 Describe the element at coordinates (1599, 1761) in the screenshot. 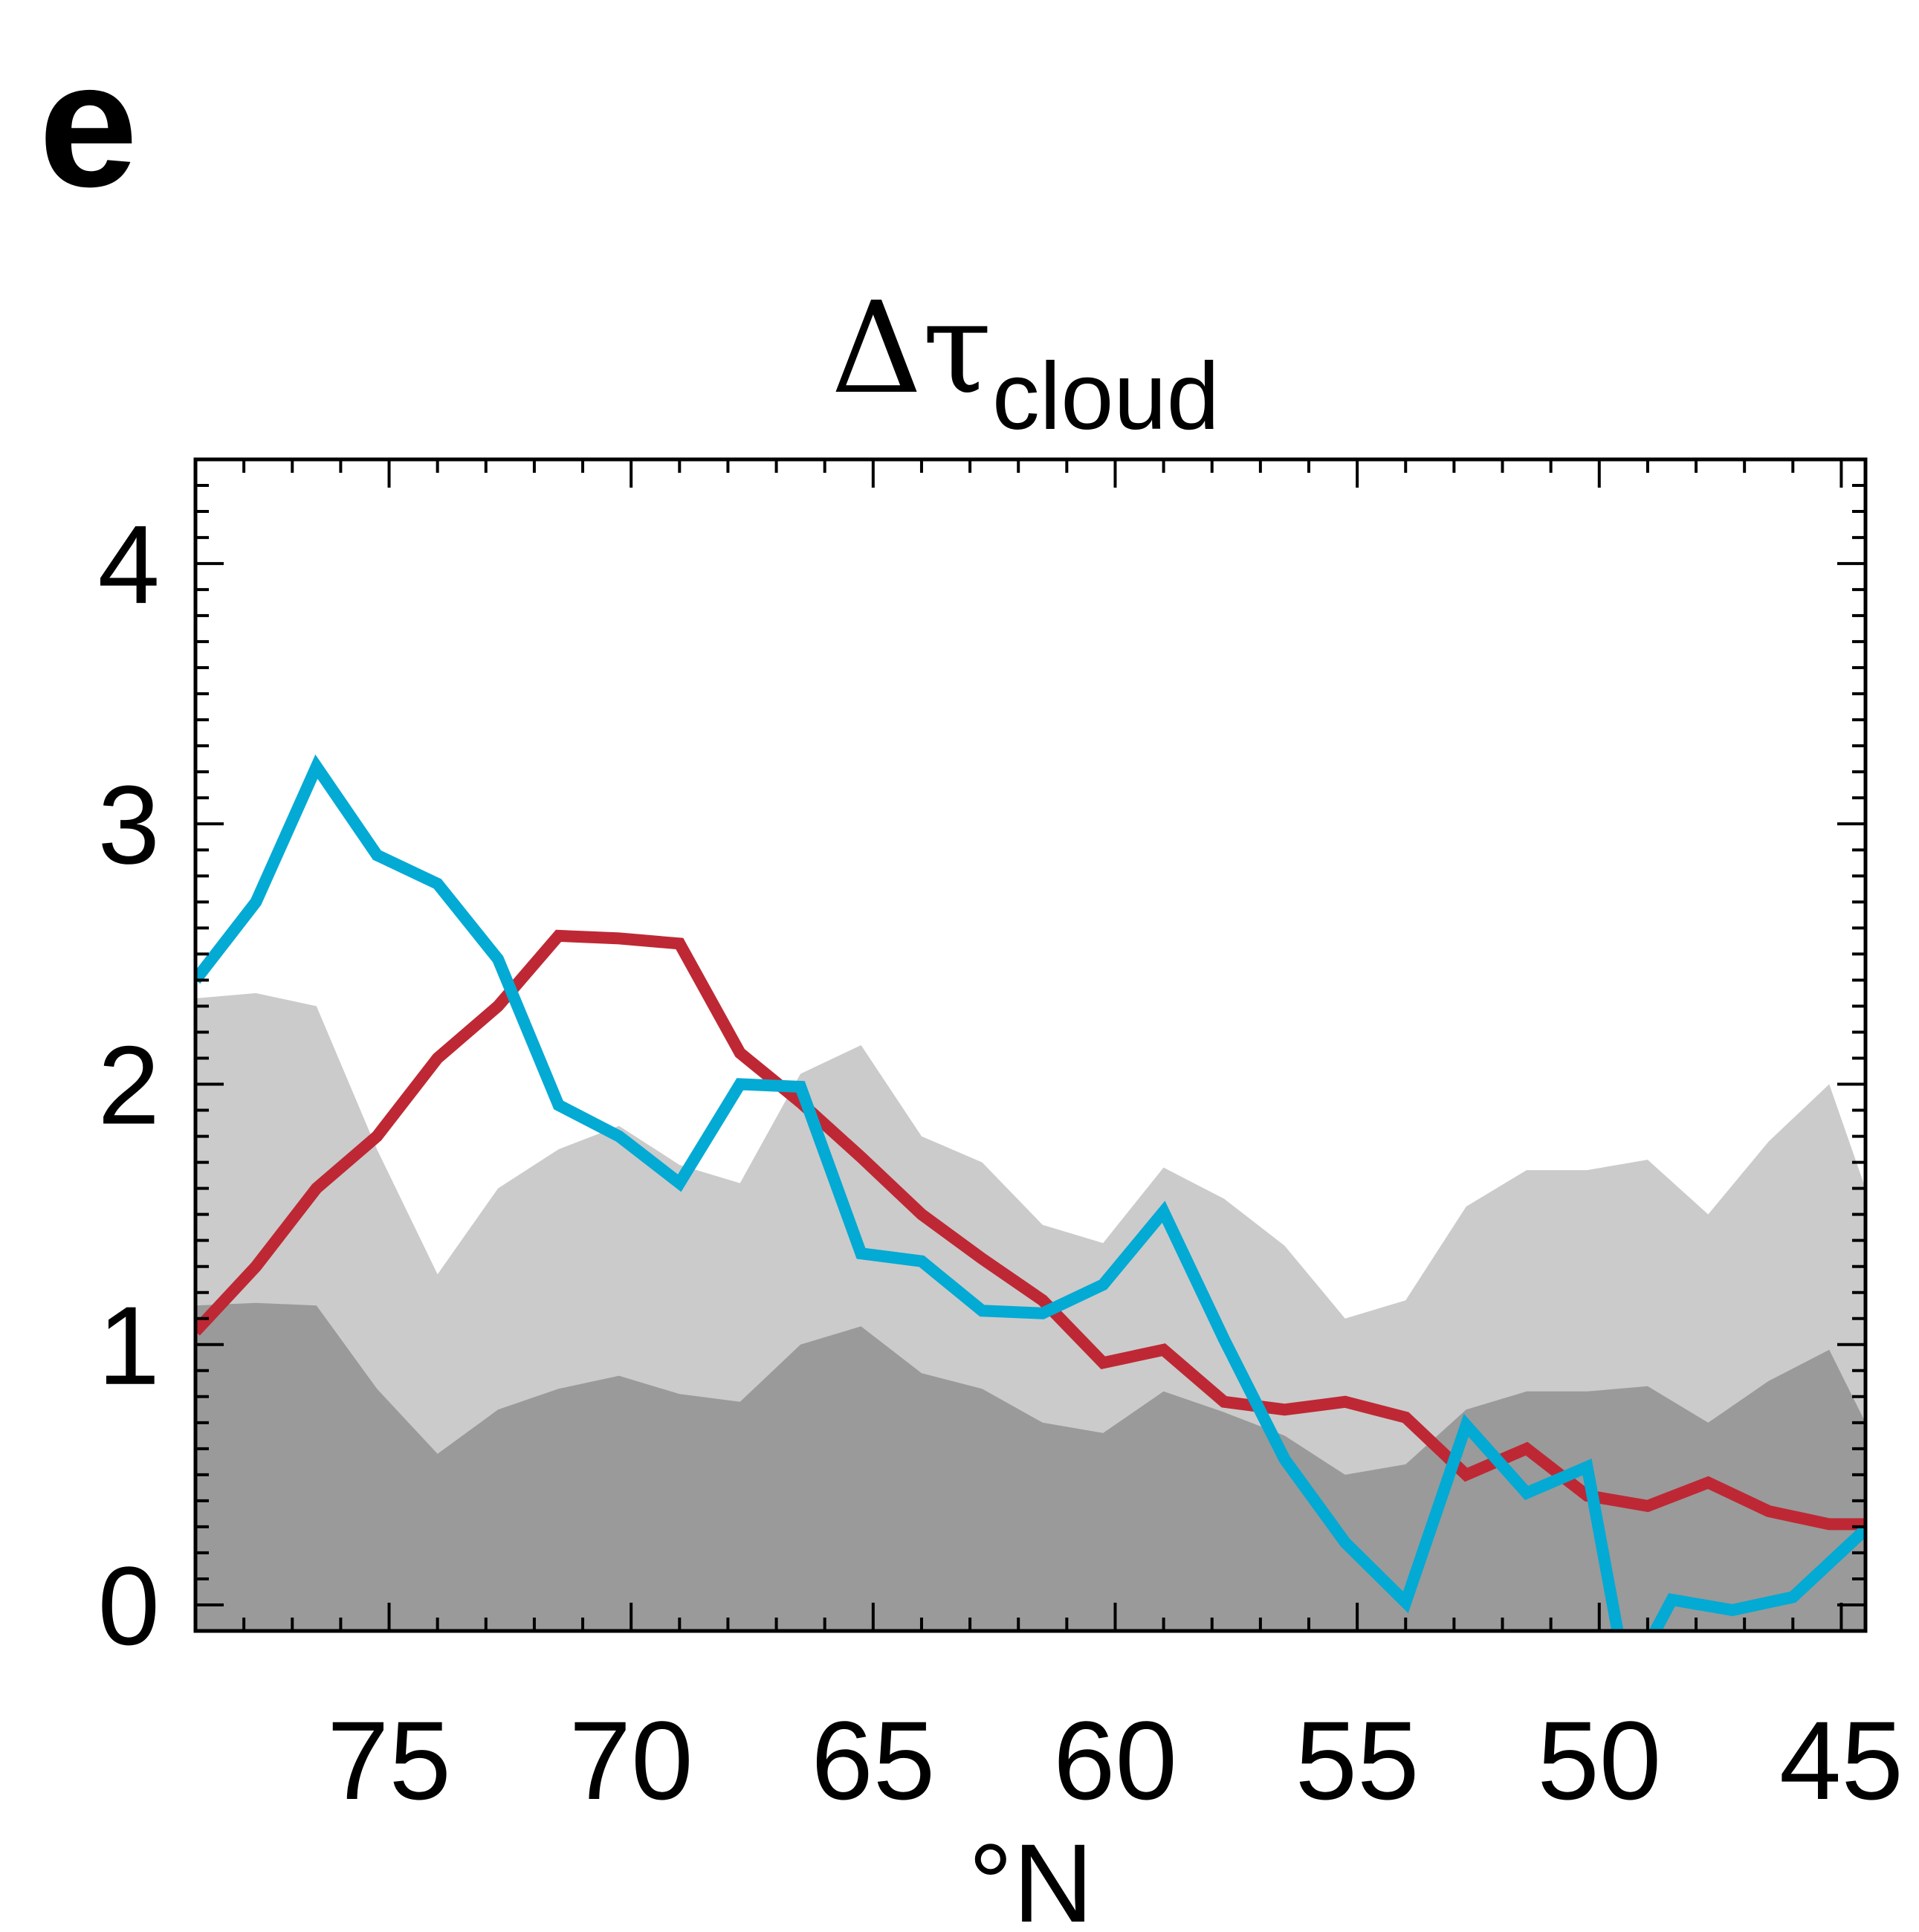

I see `x-tick-label: 50` at that location.